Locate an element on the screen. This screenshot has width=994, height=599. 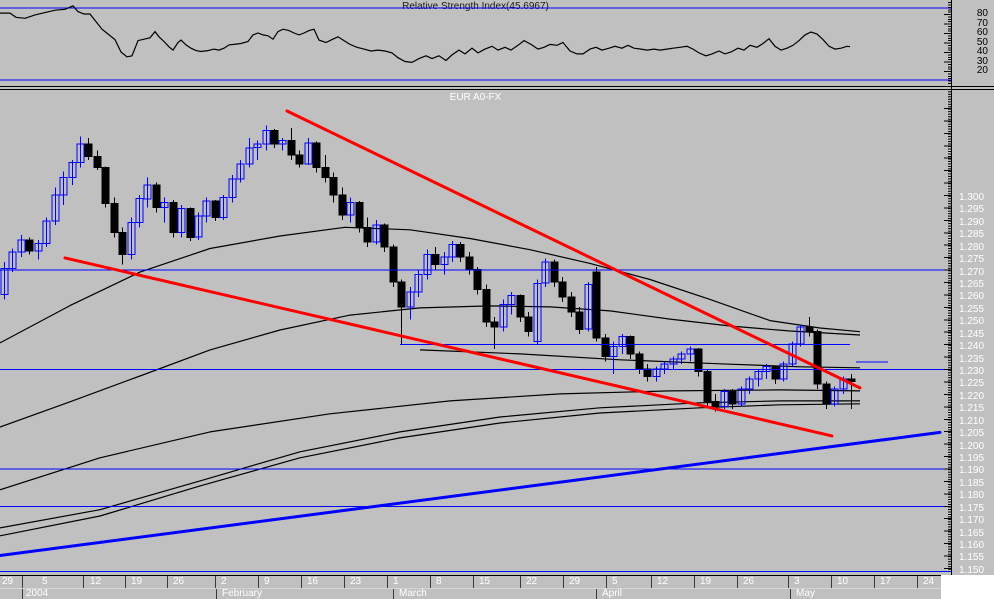
price-panel-title: EUR A0-FX is located at coordinates (475, 97).